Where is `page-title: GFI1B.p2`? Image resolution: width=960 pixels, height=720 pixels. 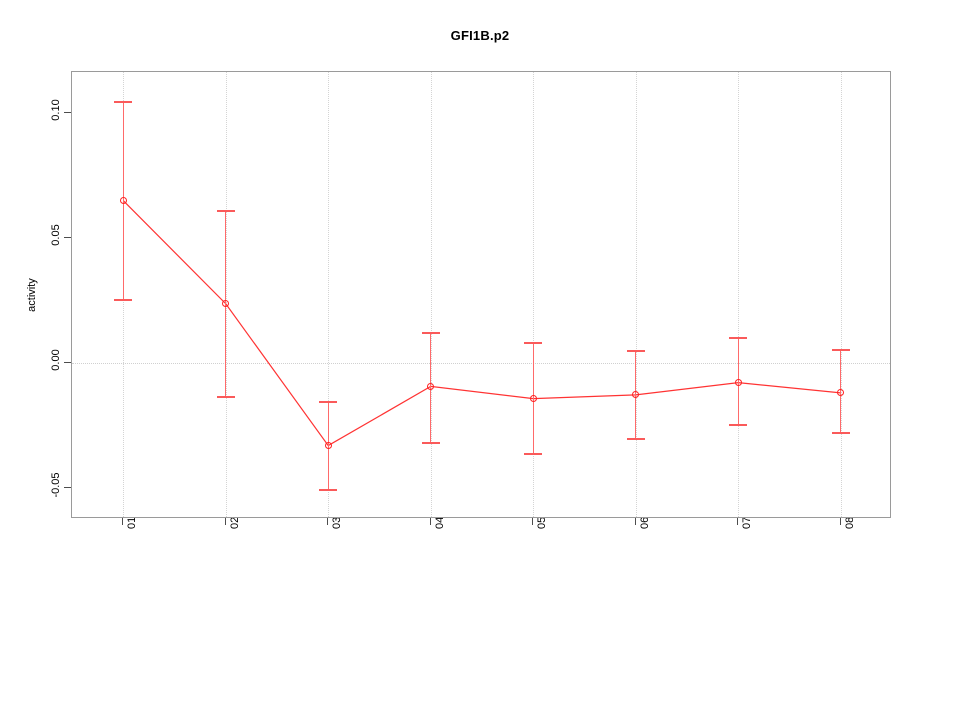 page-title: GFI1B.p2 is located at coordinates (480, 35).